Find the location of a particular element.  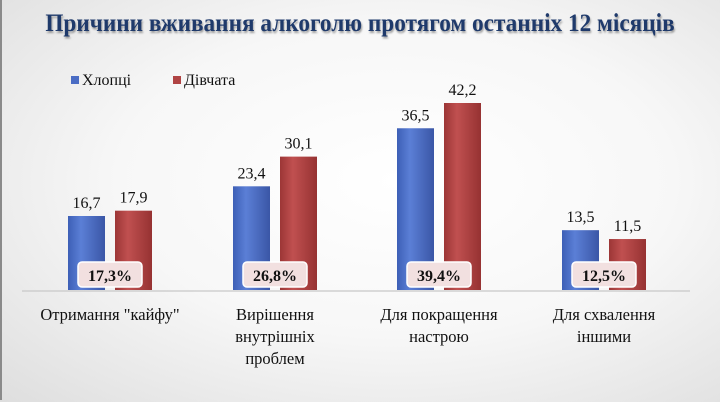

total-label: 17,3% is located at coordinates (110, 276).